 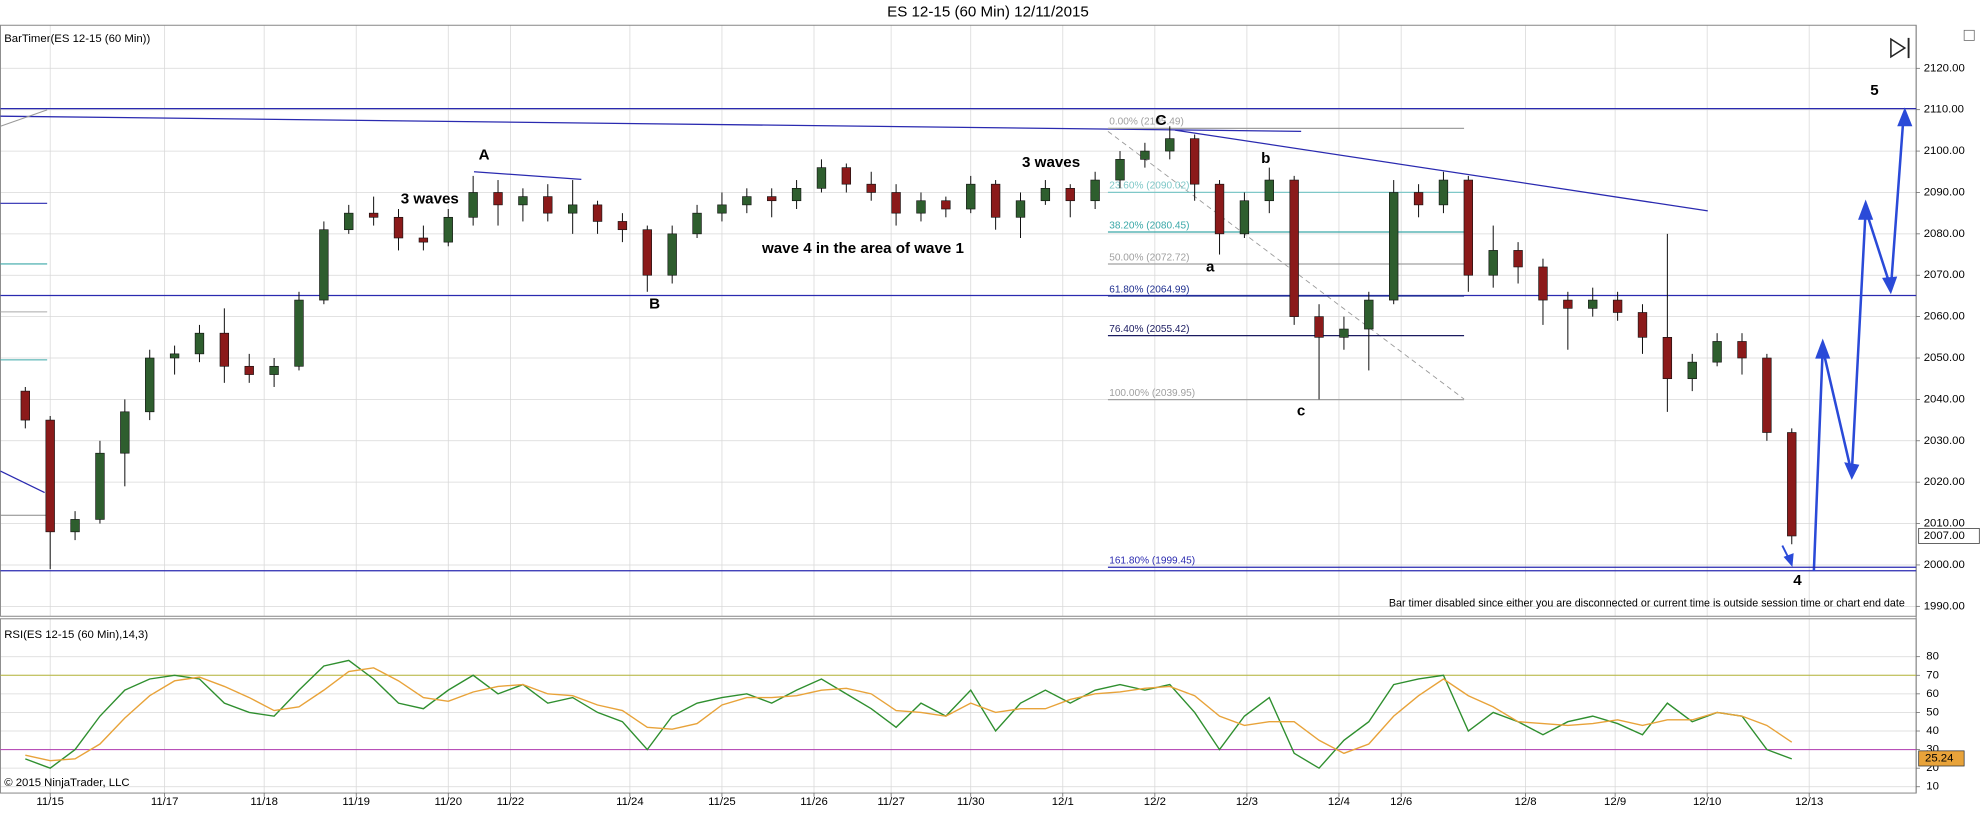 What do you see at coordinates (891, 802) in the screenshot?
I see `x-tick-label: 11/27` at bounding box center [891, 802].